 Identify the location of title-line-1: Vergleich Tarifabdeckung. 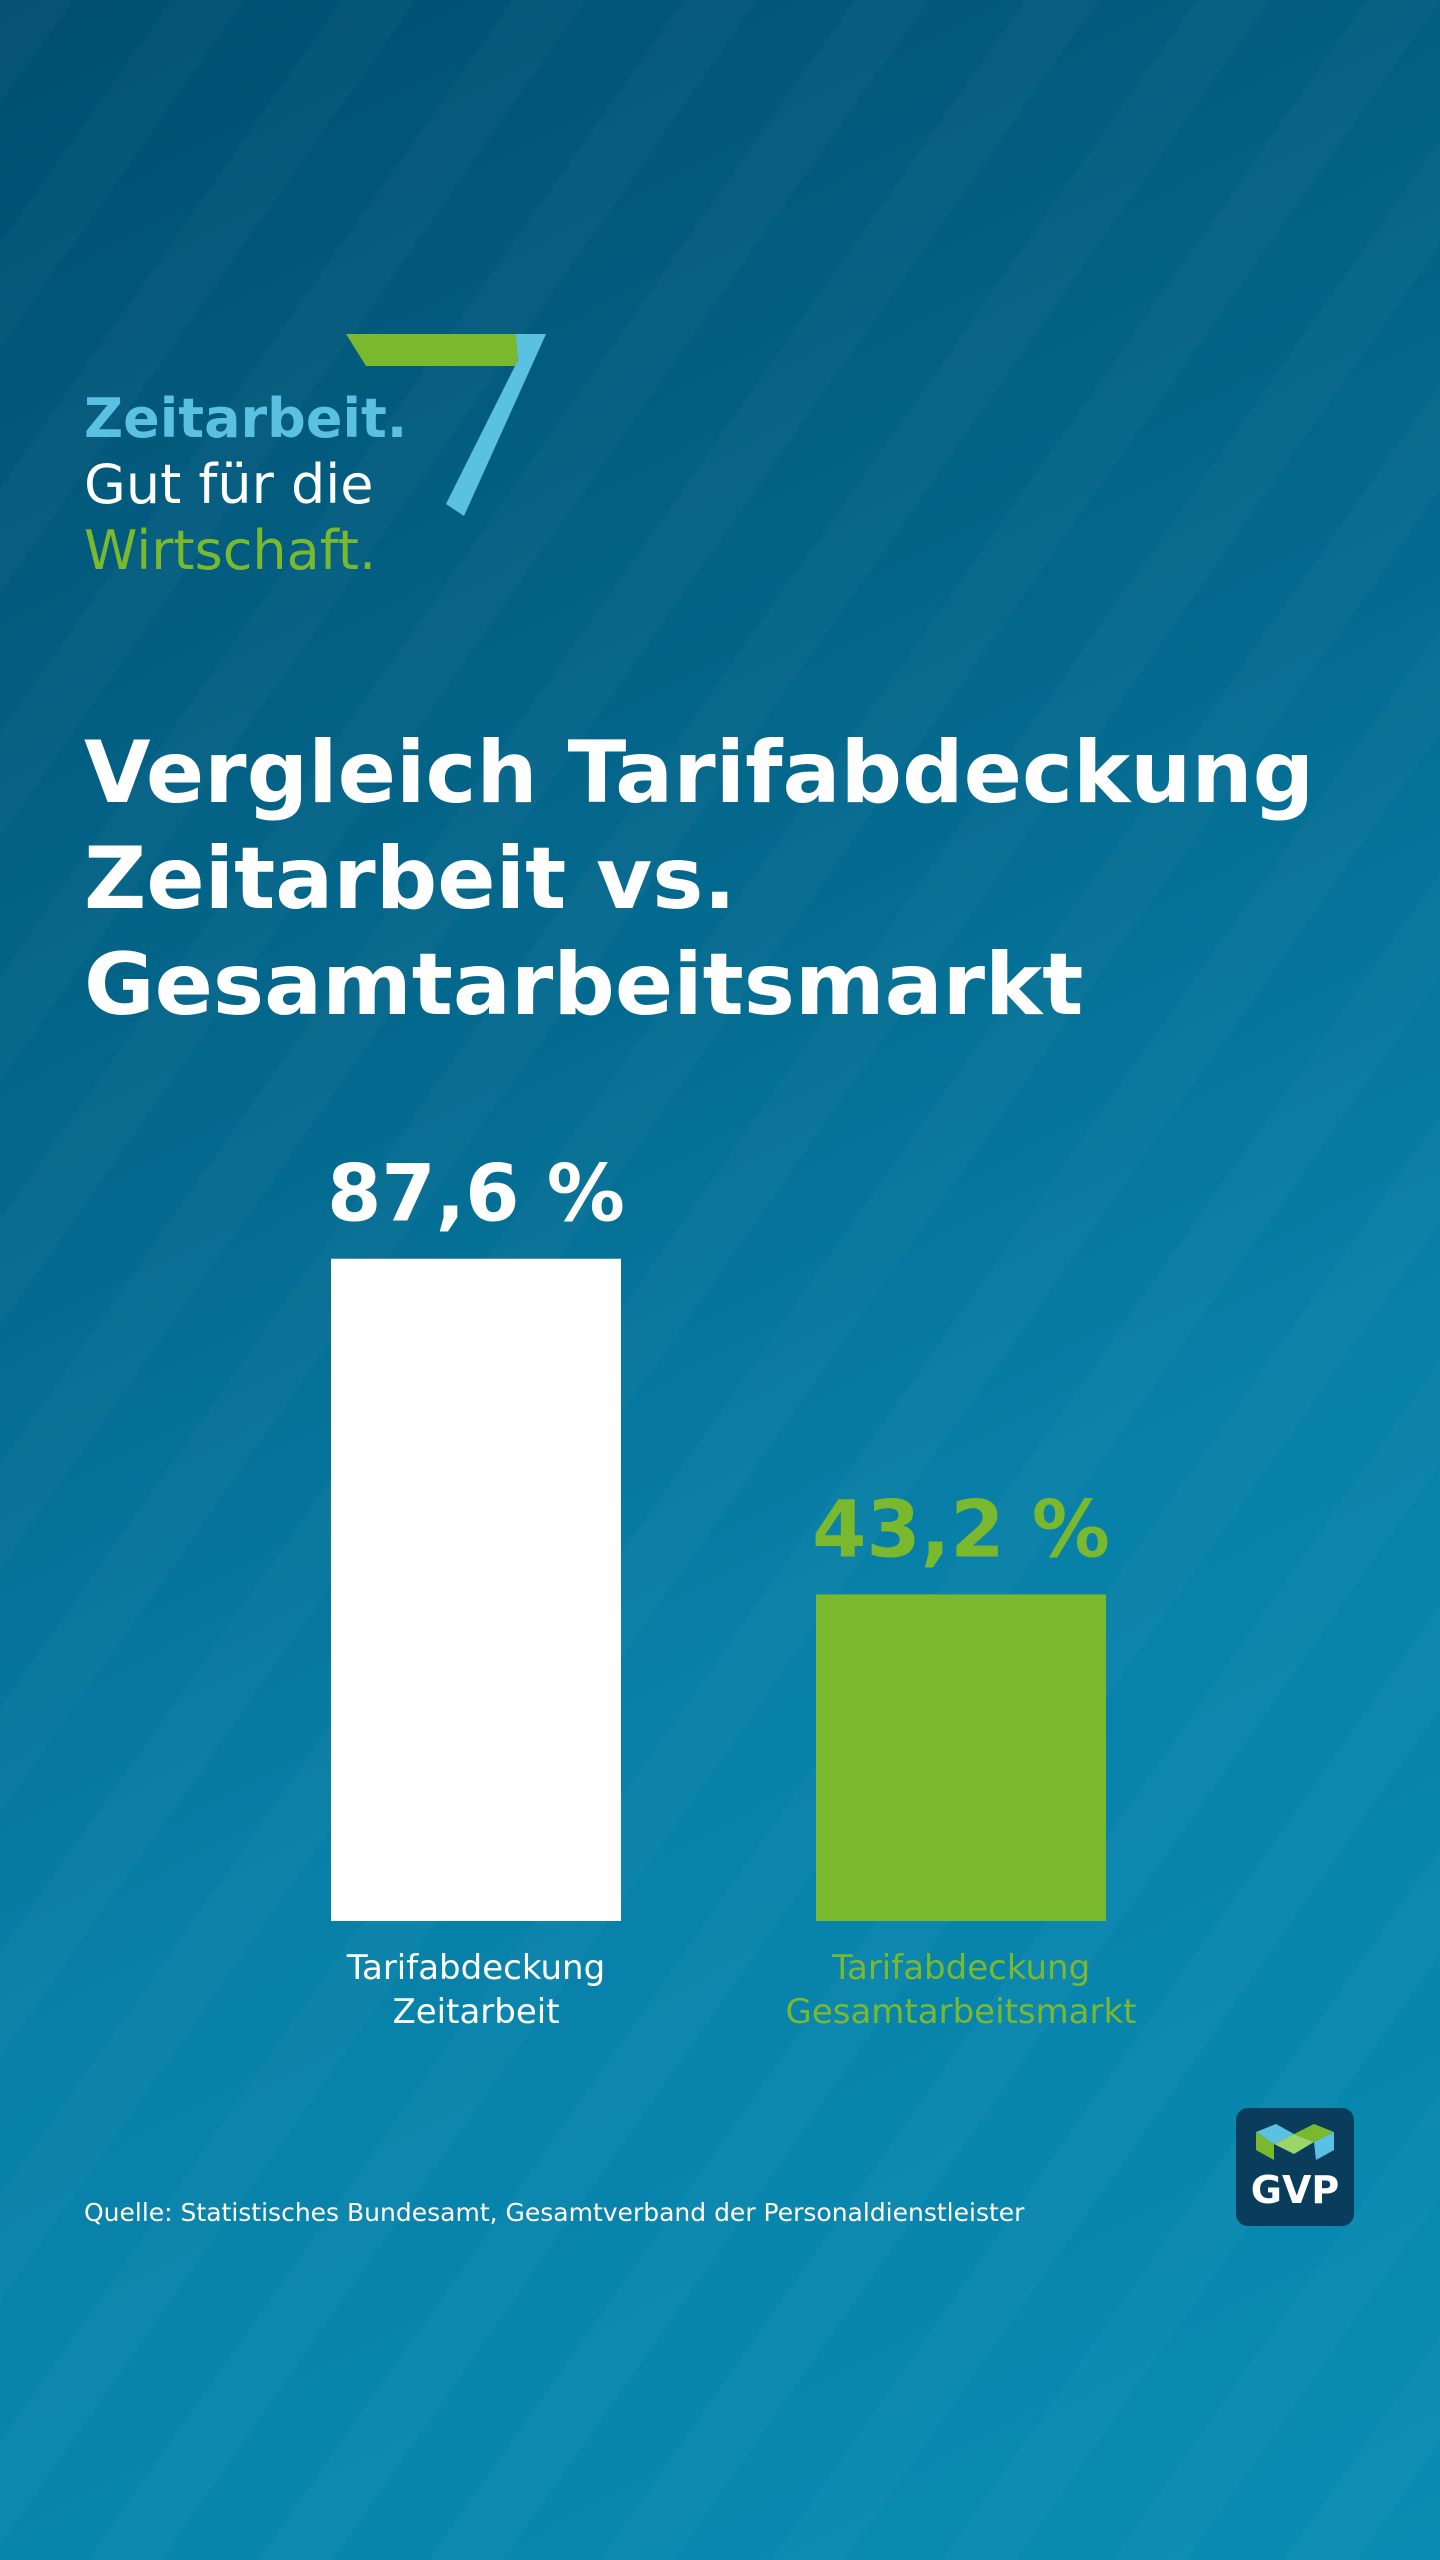
(699, 773).